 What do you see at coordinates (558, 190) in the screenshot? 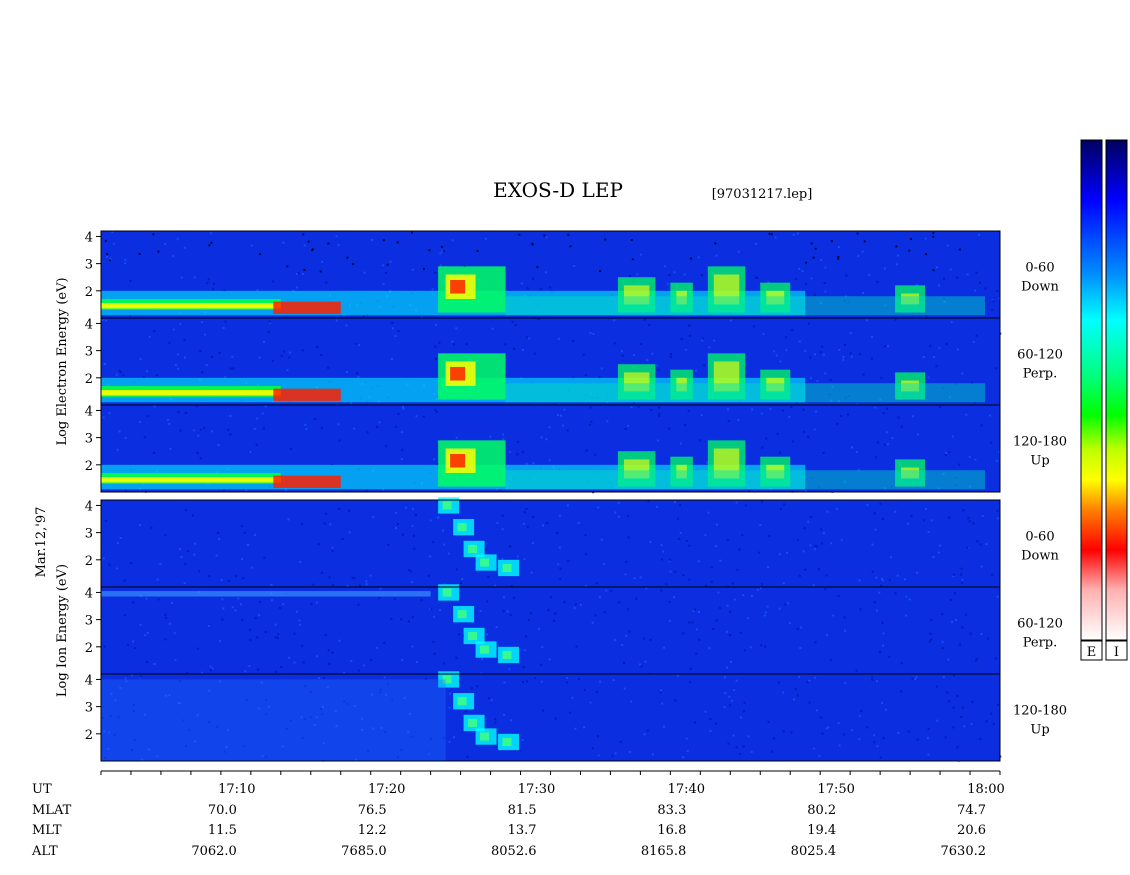
I see `chart-title: EXOS-D LEP` at bounding box center [558, 190].